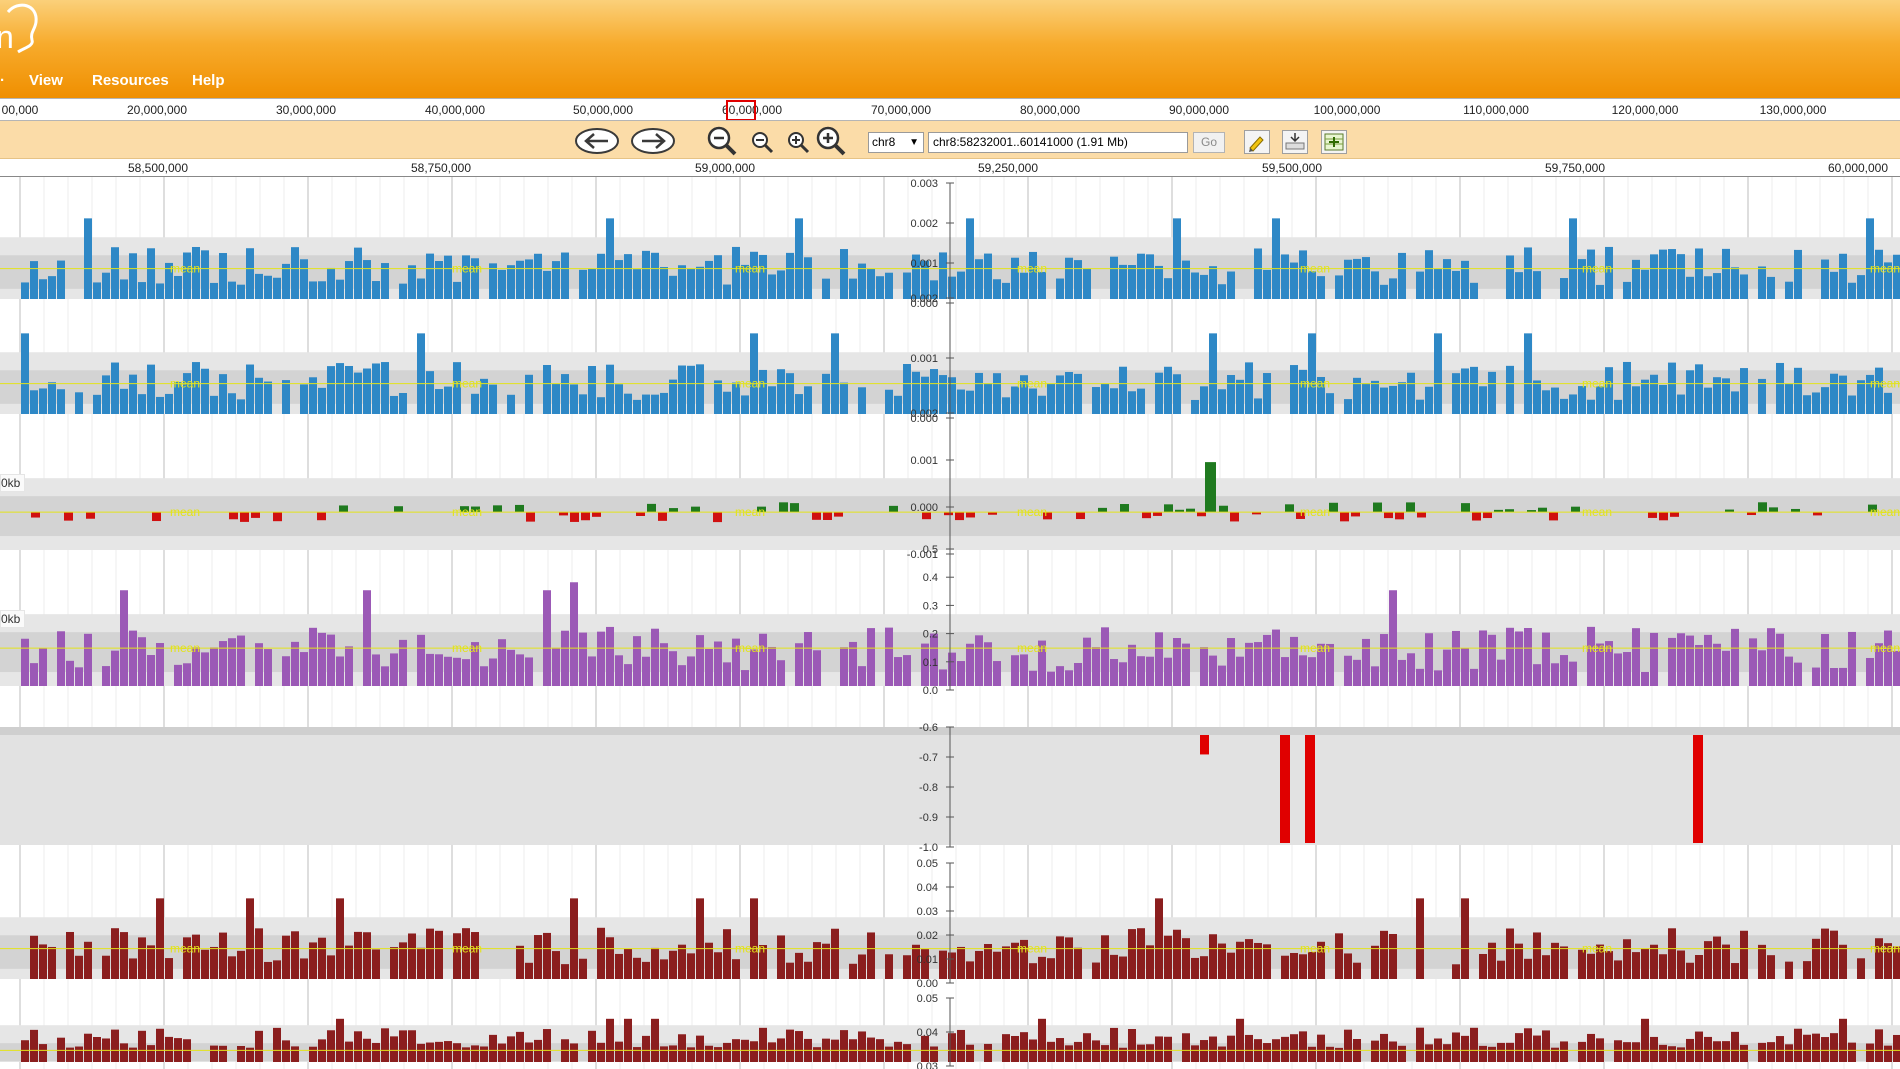 The image size is (1900, 1069). I want to click on chromosome-select: chr8 ▼, so click(896, 142).